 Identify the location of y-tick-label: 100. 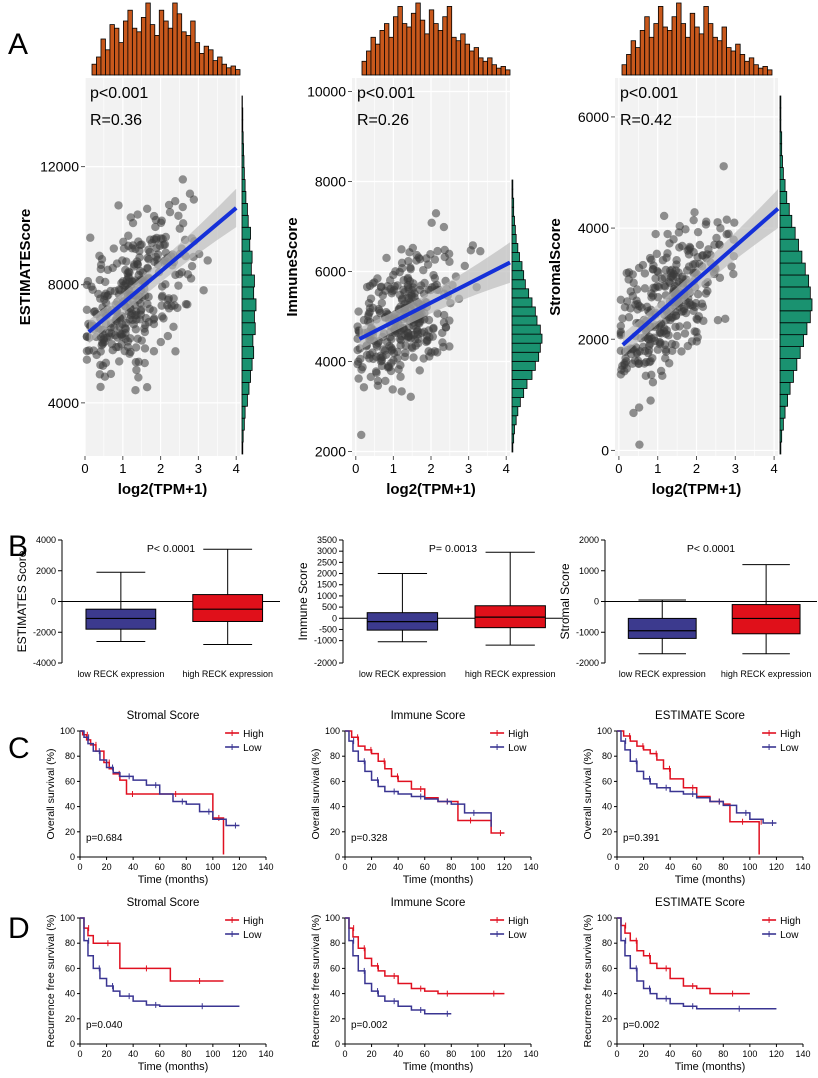
(67, 731).